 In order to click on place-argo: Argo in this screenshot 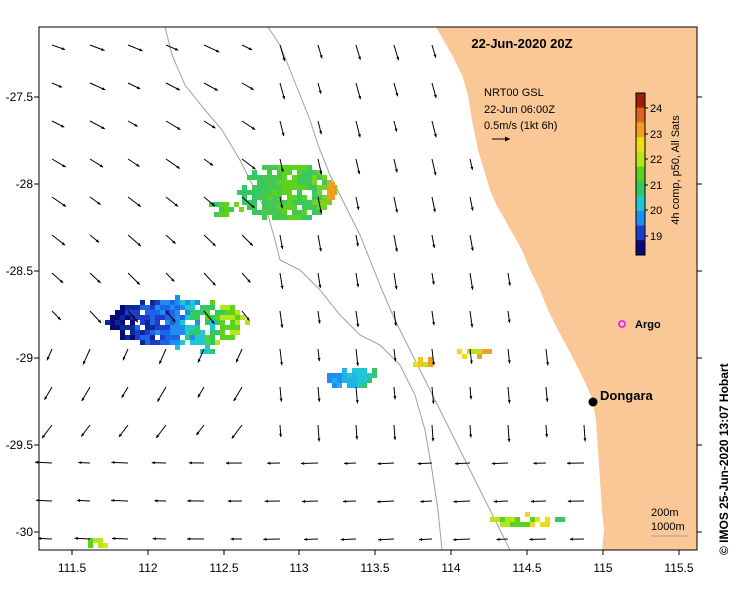, I will do `click(639, 325)`.